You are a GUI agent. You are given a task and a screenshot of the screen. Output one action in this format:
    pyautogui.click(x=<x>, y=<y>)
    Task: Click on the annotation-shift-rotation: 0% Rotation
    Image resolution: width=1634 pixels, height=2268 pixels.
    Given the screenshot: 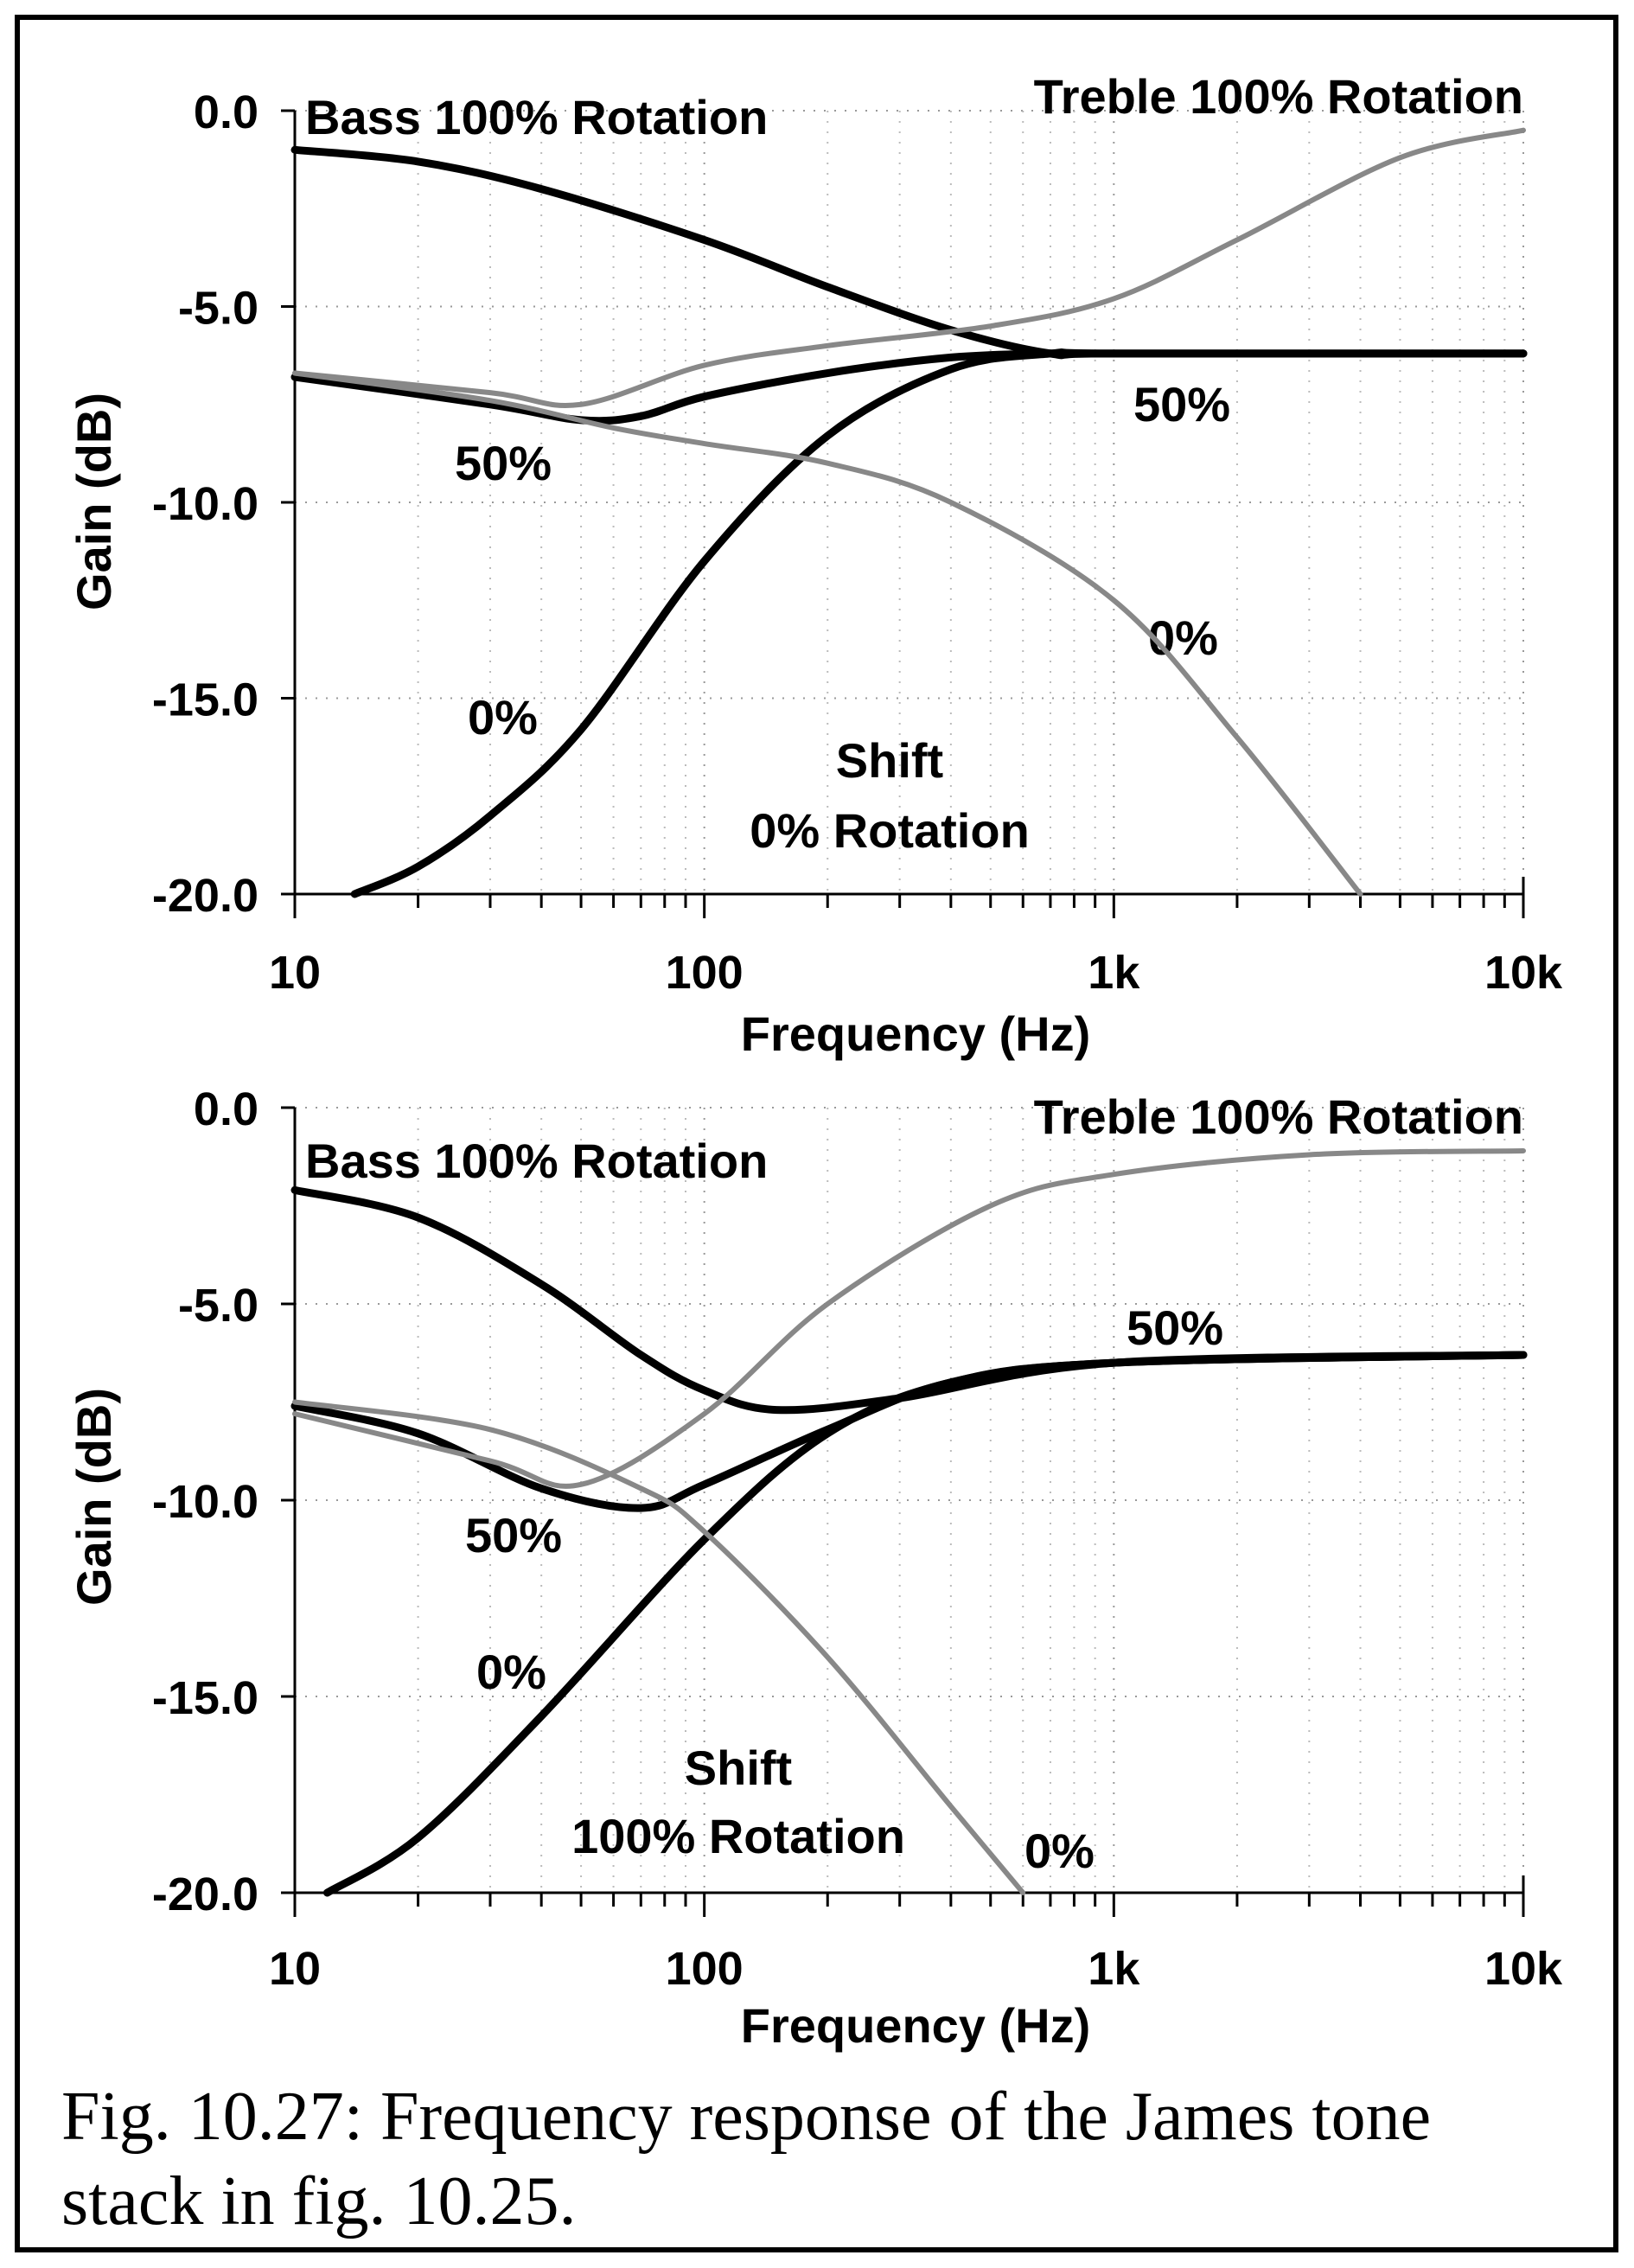 What is the action you would take?
    pyautogui.click(x=890, y=831)
    